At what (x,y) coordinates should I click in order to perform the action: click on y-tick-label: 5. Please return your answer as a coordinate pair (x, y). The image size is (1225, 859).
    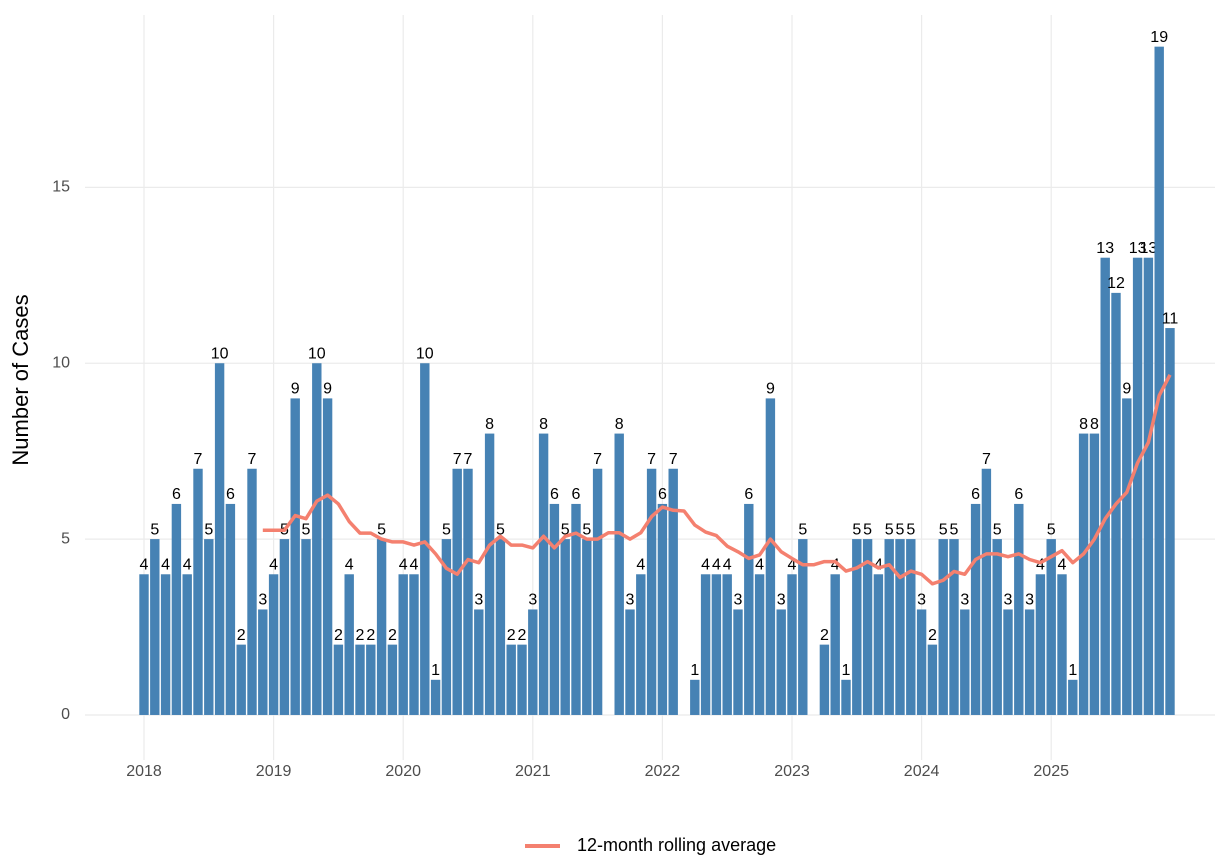
    Looking at the image, I should click on (65, 538).